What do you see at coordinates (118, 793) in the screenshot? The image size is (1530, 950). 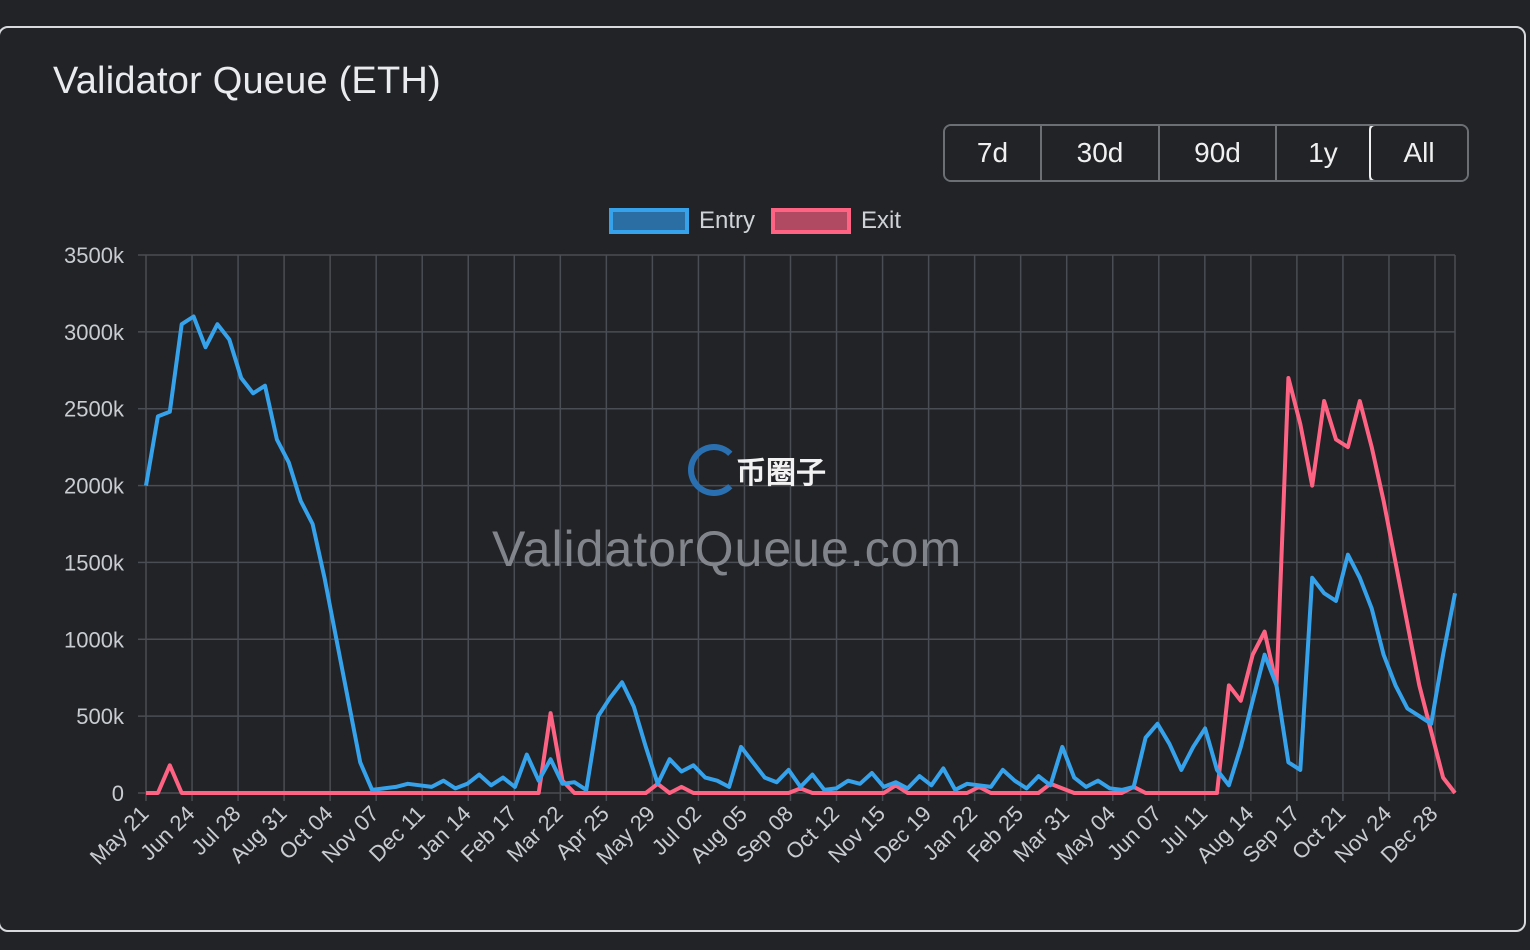 I see `y-tick-label: 0` at bounding box center [118, 793].